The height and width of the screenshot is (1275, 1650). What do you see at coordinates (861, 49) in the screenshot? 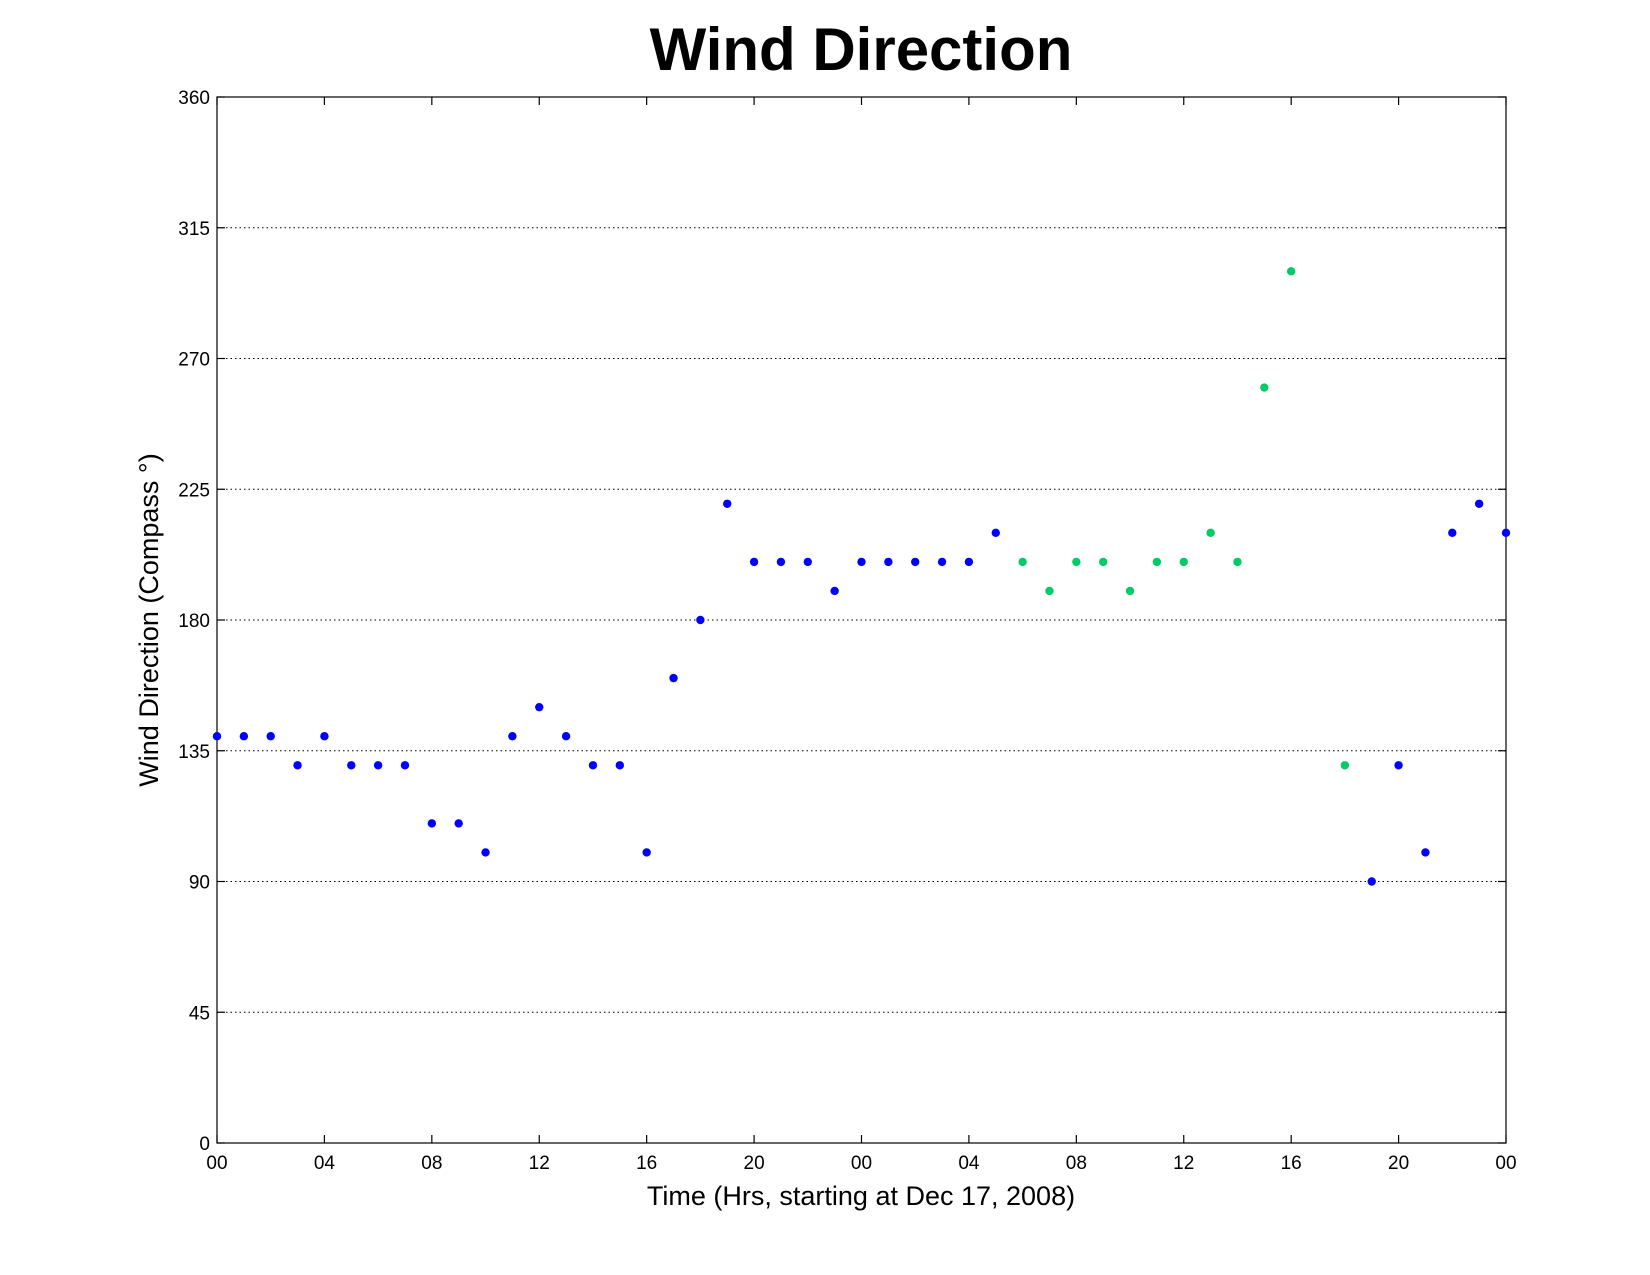
I see `chart-title: Wind Direction` at bounding box center [861, 49].